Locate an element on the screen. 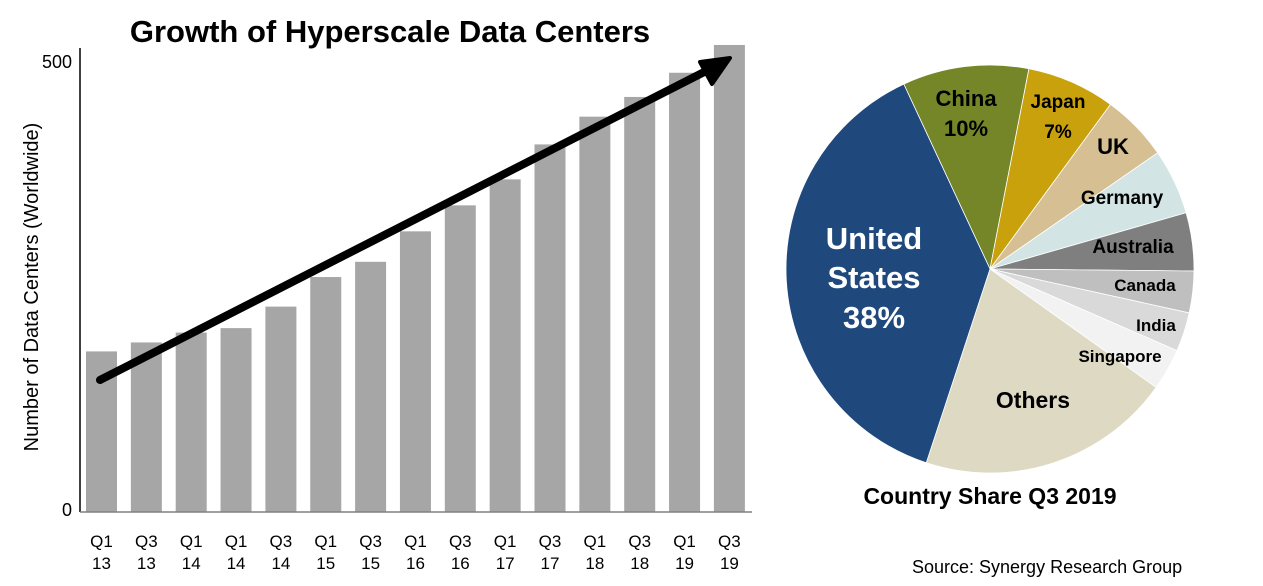 The width and height of the screenshot is (1263, 586). y-tick-label: 500 is located at coordinates (57, 62).